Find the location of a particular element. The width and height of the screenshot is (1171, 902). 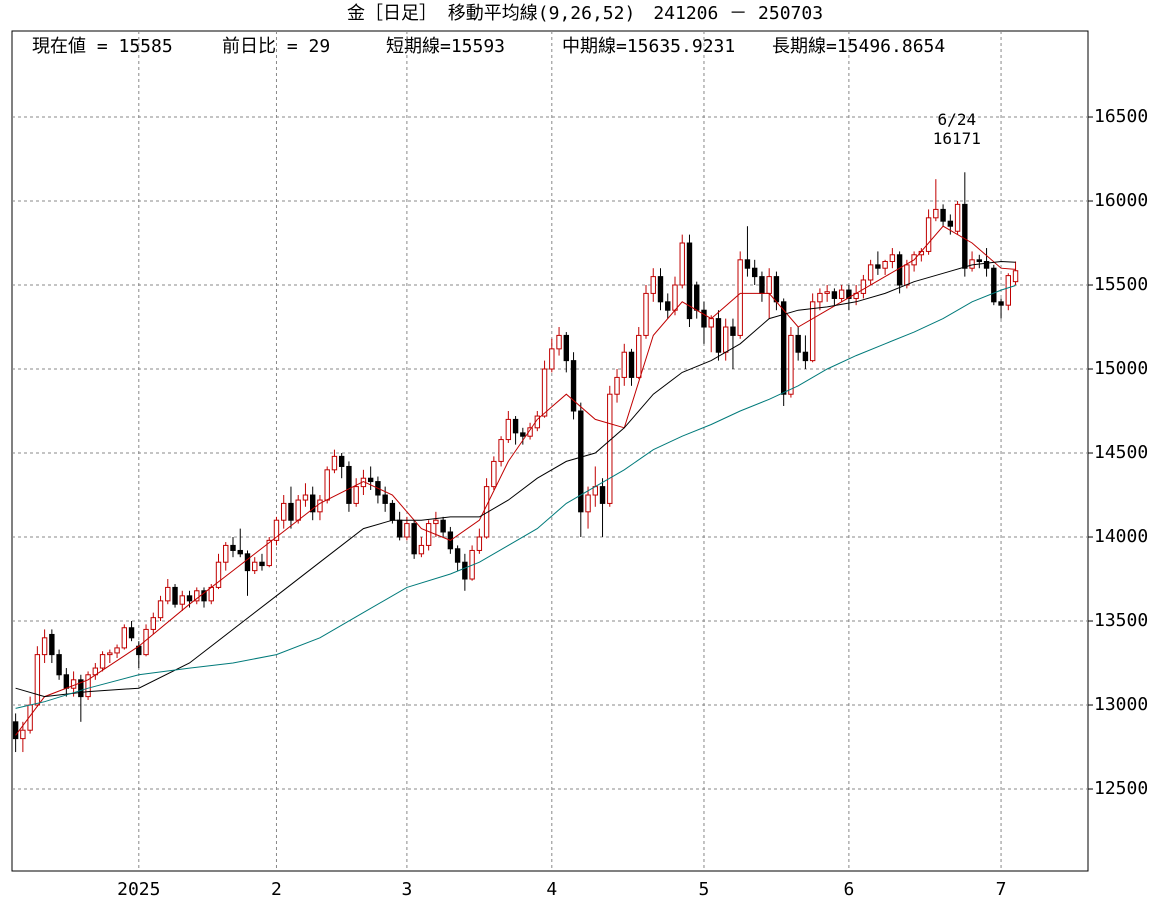

info-item: 短期線=15593 is located at coordinates (445, 46).